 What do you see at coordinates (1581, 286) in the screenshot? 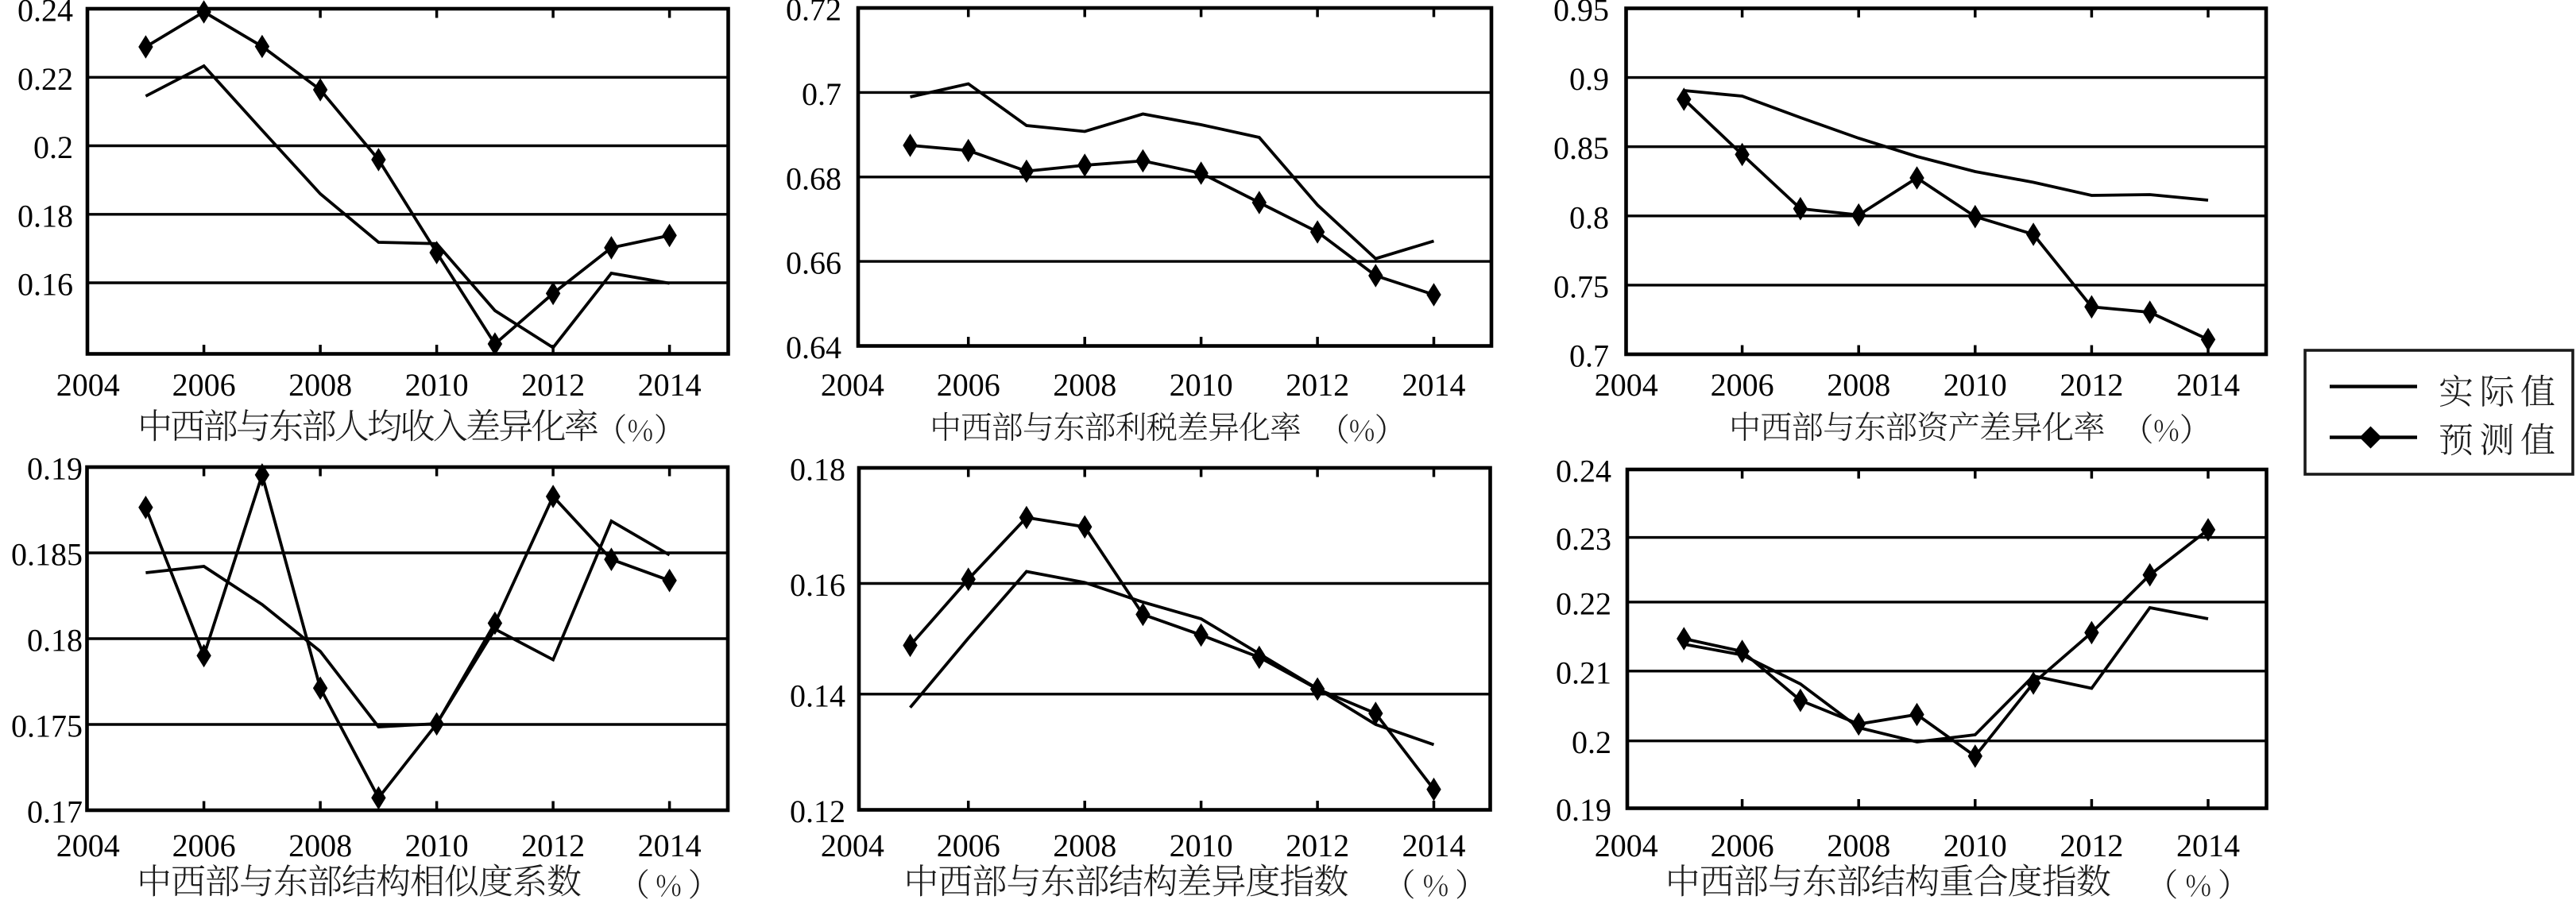
I see `svg-text: 0.75` at bounding box center [1581, 286].